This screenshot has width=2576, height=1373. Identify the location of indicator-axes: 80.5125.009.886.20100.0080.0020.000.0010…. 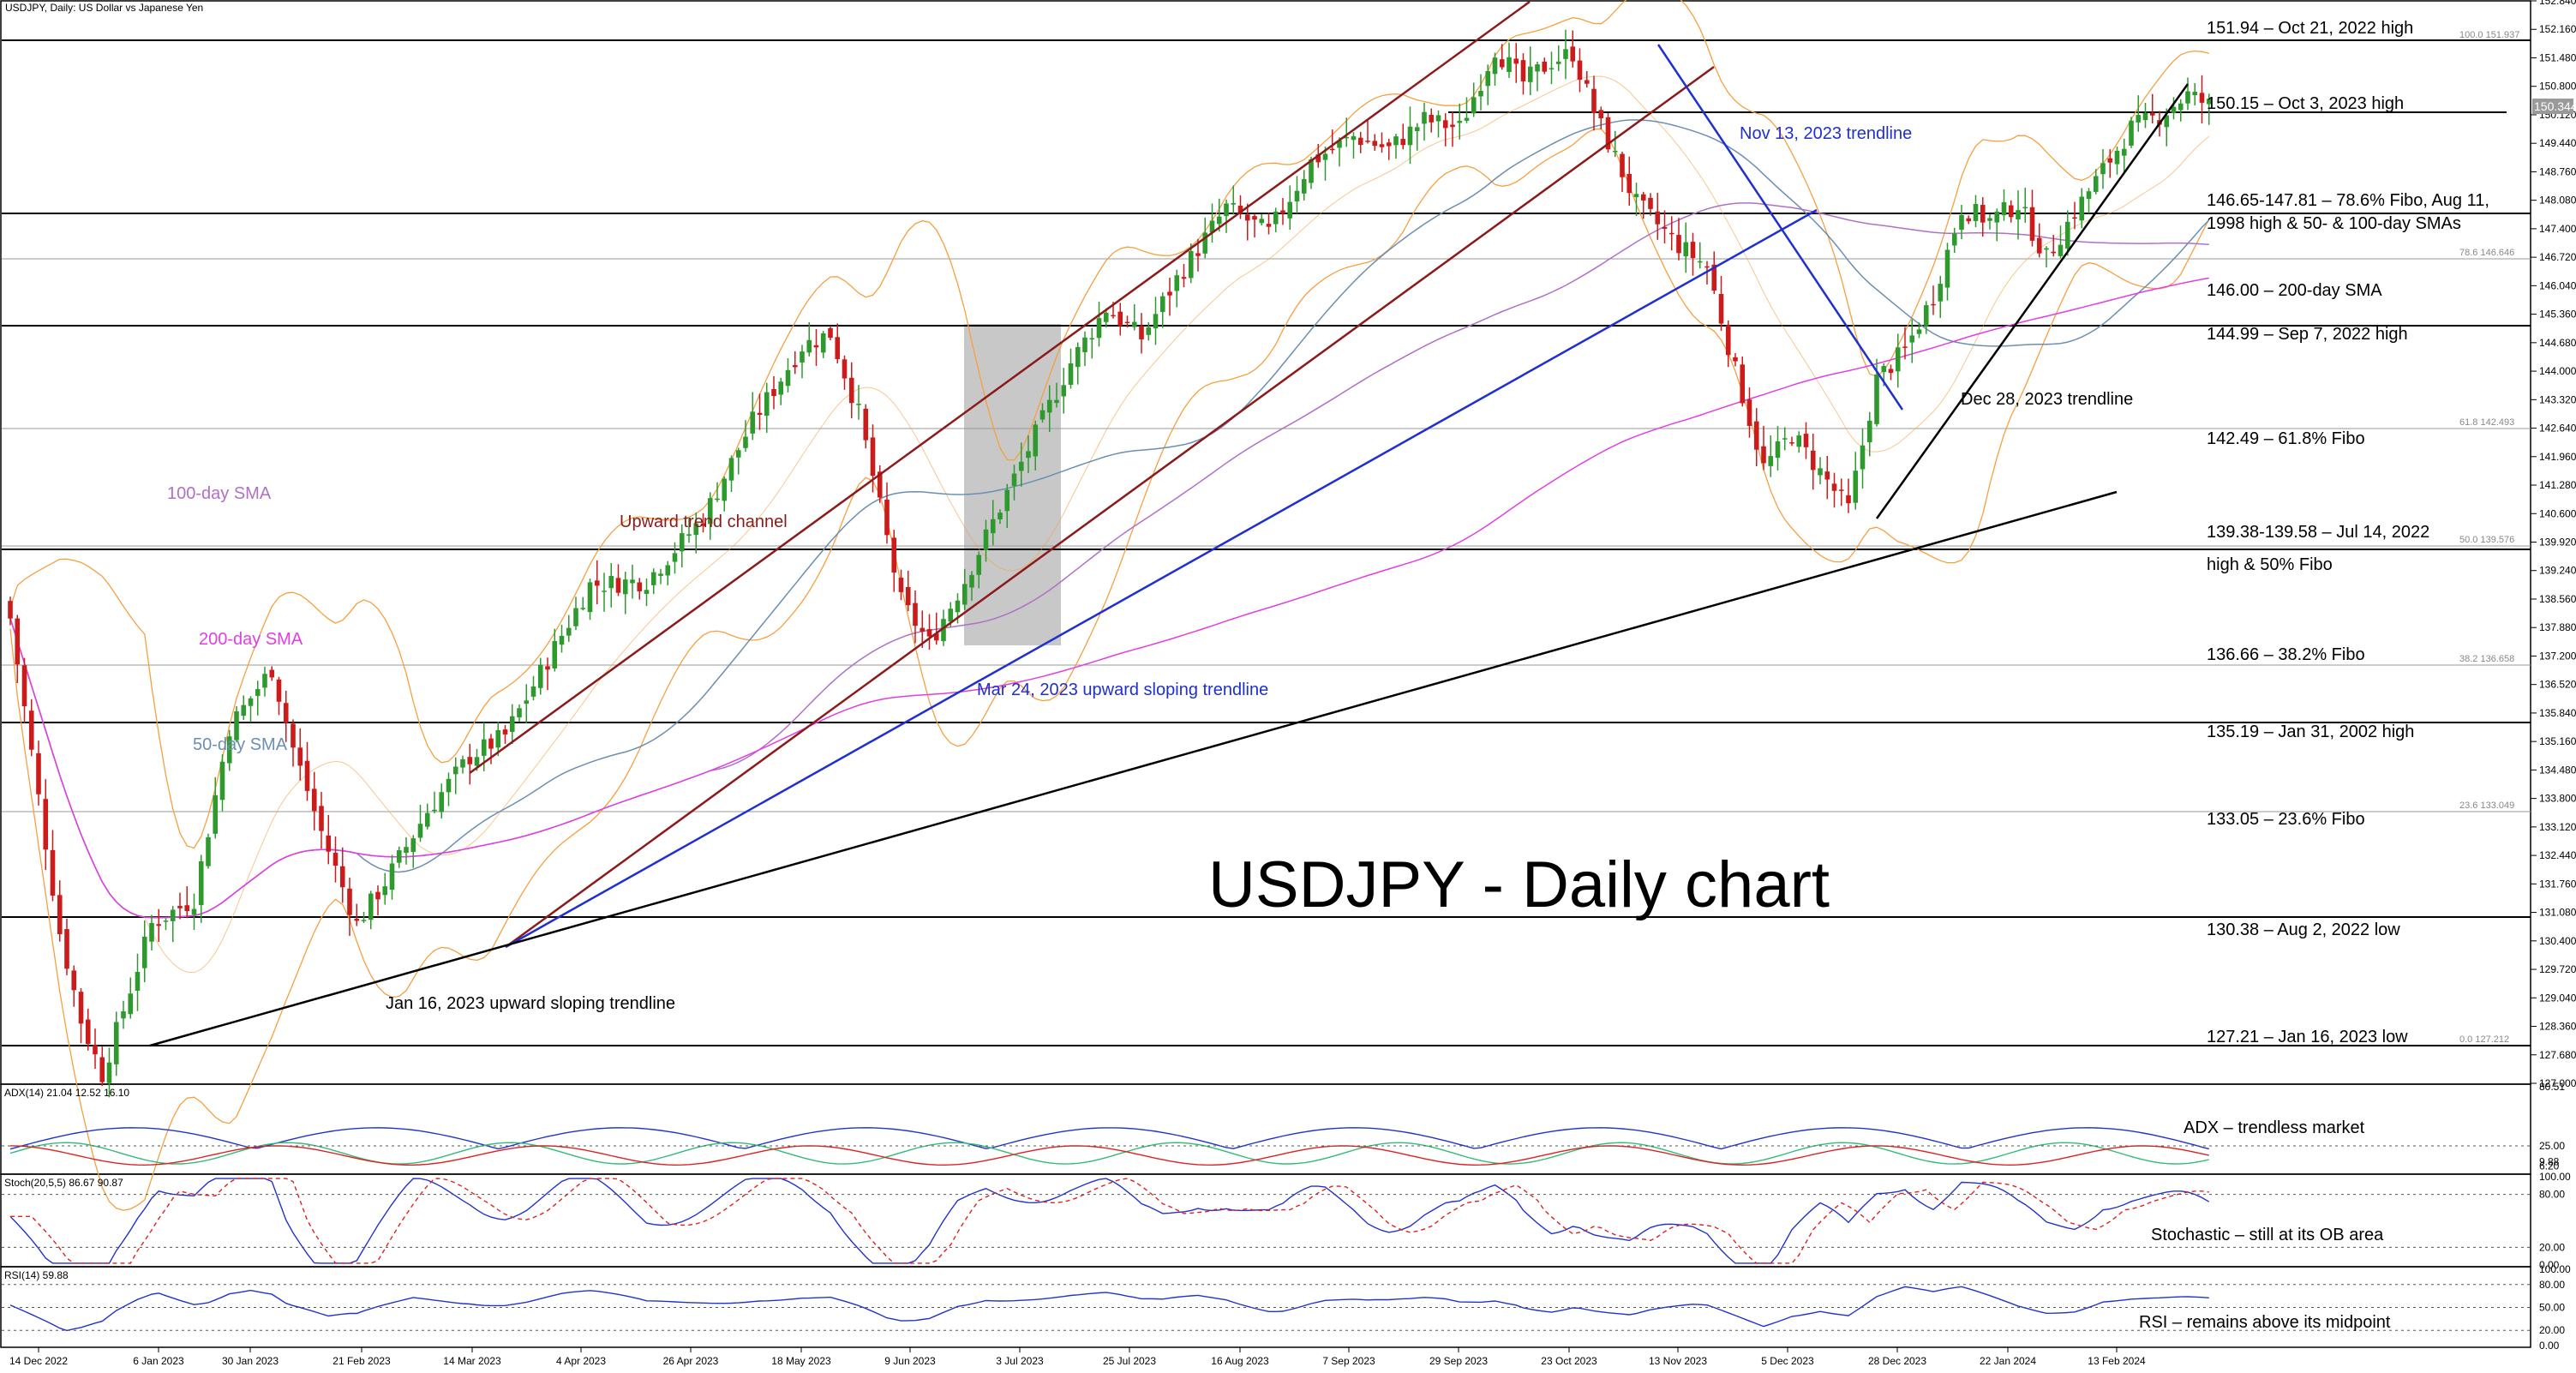
(2555, 1216).